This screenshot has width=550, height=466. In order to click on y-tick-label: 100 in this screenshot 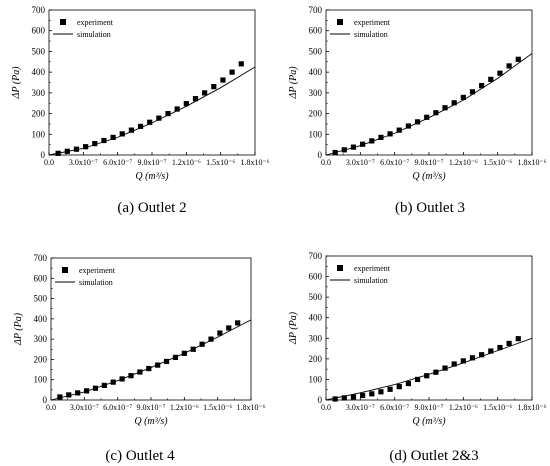, I will do `click(41, 380)`.